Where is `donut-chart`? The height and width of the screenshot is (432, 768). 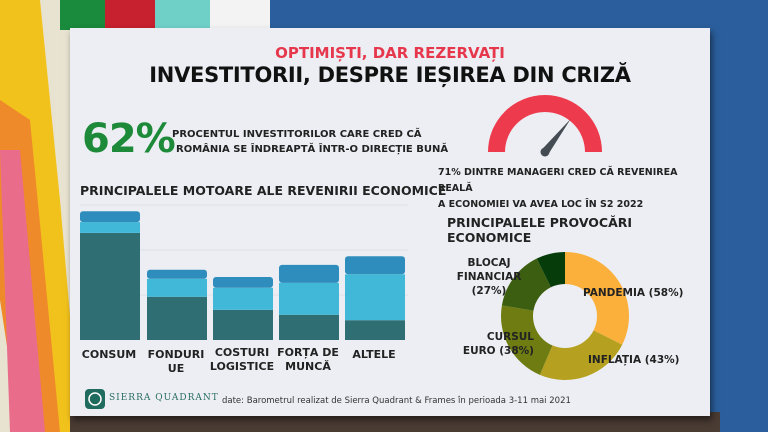 donut-chart is located at coordinates (565, 316).